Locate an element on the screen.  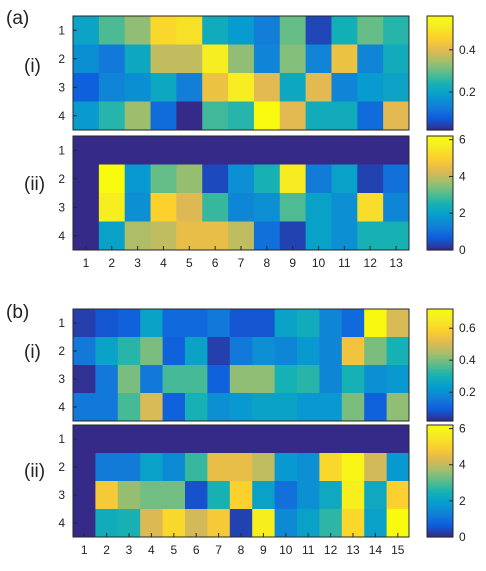
heatmap-b-i-cell-r2-c15 is located at coordinates (398, 351).